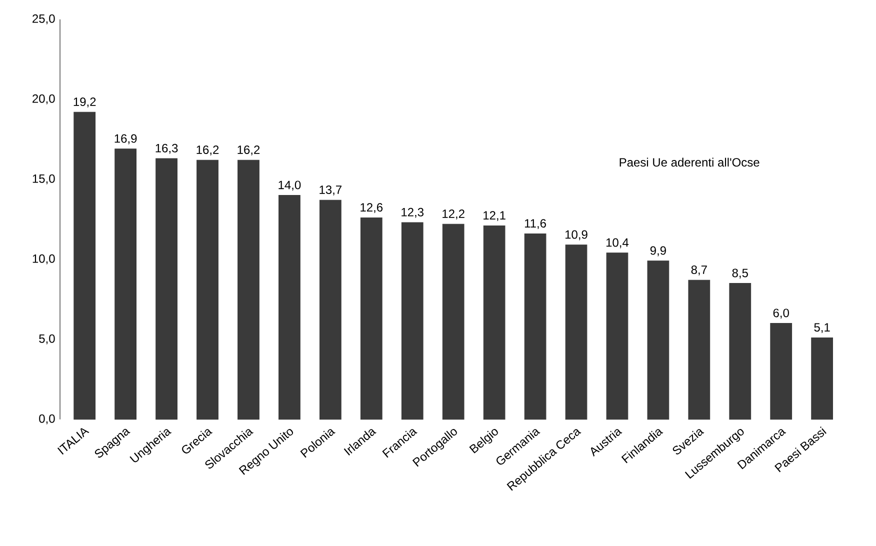  Describe the element at coordinates (43, 179) in the screenshot. I see `y-tick-label: 15,0` at that location.